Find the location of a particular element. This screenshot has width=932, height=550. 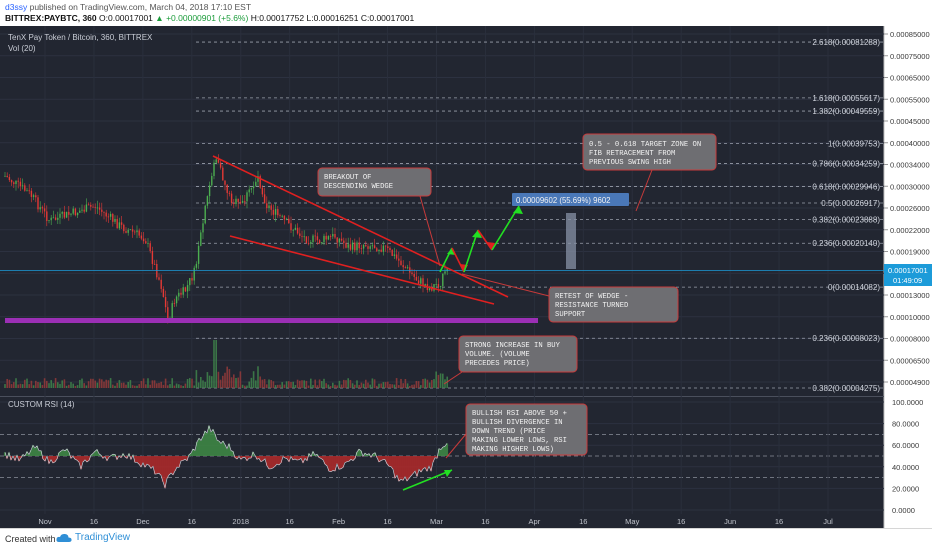

target-price-box is located at coordinates (570, 199).